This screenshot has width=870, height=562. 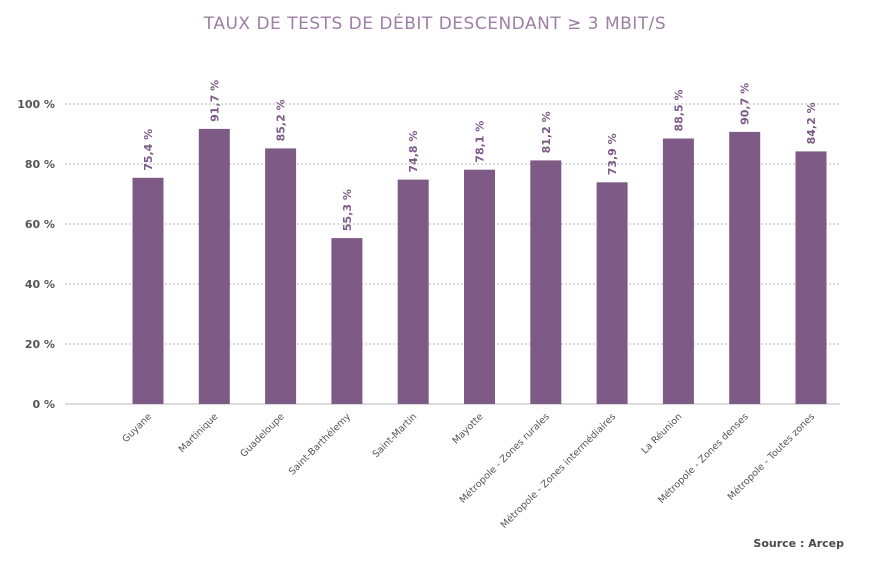 What do you see at coordinates (678, 111) in the screenshot?
I see `data-label: 88,5 %` at bounding box center [678, 111].